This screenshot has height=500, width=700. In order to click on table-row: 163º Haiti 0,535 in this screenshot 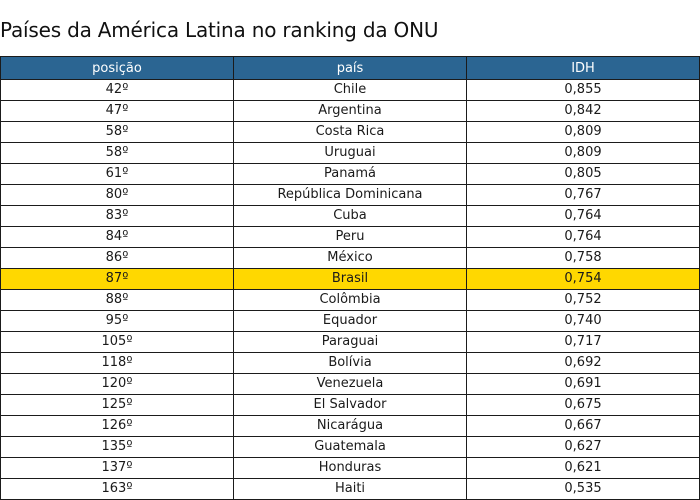, I will do `click(350, 489)`.